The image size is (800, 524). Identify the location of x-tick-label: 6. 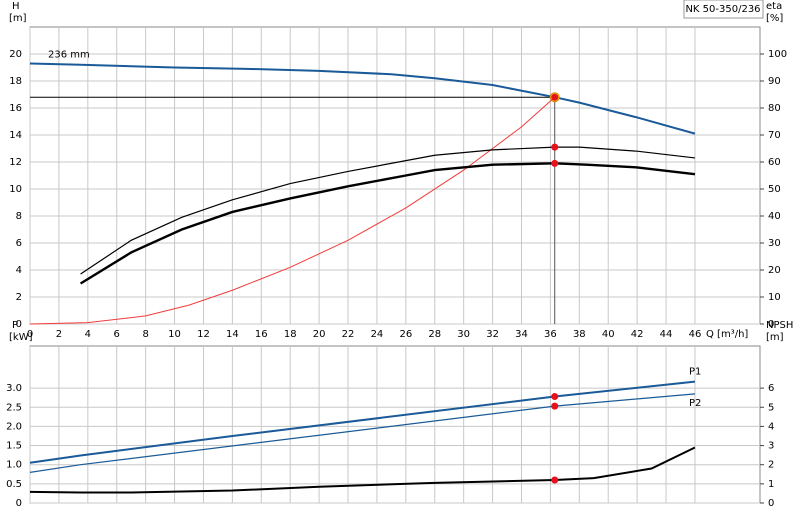
(117, 334).